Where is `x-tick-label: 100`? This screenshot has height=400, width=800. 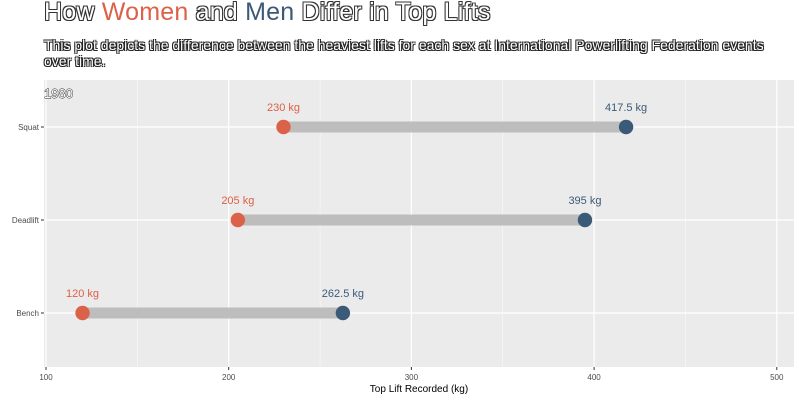
x-tick-label: 100 is located at coordinates (46, 377).